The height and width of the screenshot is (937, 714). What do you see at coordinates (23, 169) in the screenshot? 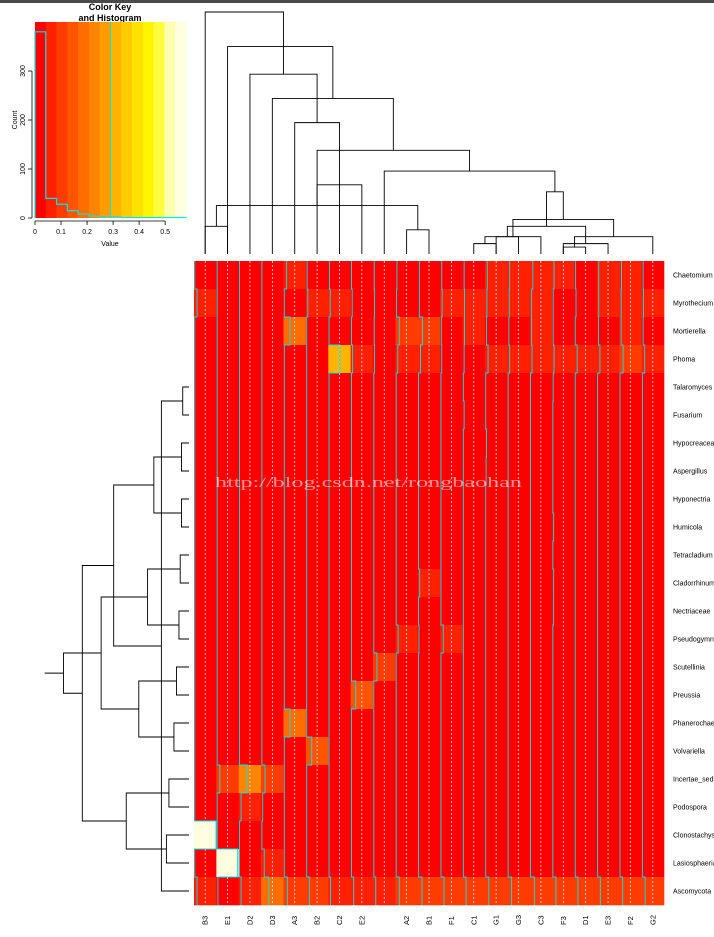
I see `color-key-ytick: 100` at bounding box center [23, 169].